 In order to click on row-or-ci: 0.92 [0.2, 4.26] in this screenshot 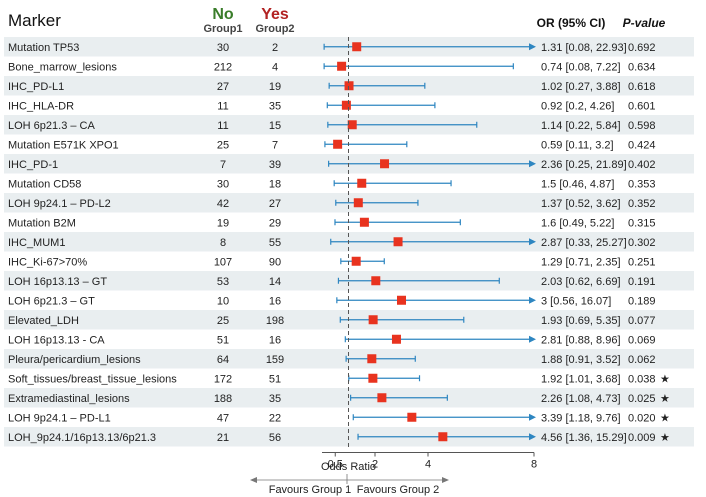, I will do `click(577, 106)`.